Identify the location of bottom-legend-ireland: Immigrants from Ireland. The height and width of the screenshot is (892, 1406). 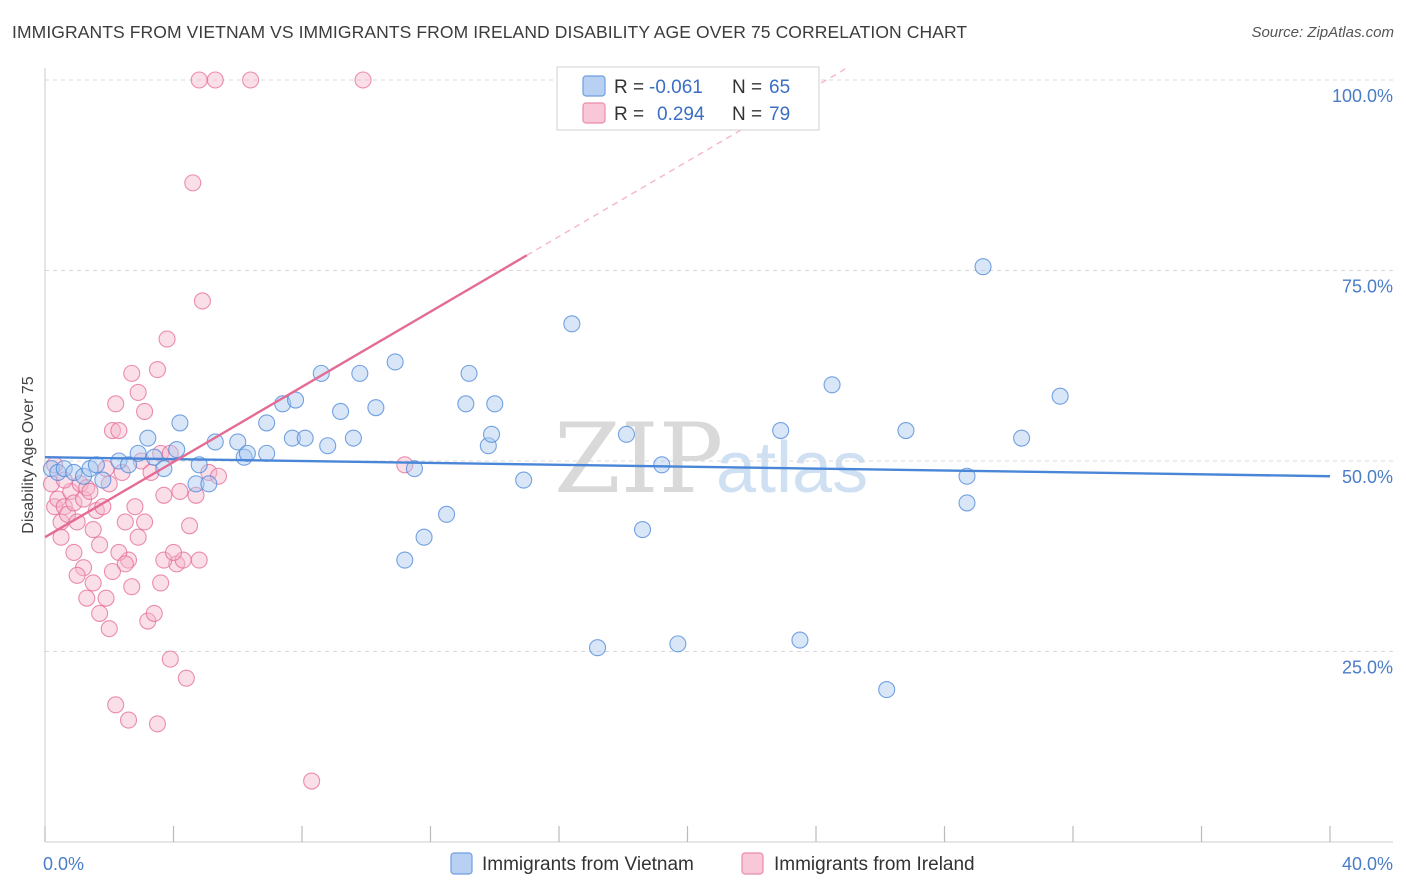
(874, 864).